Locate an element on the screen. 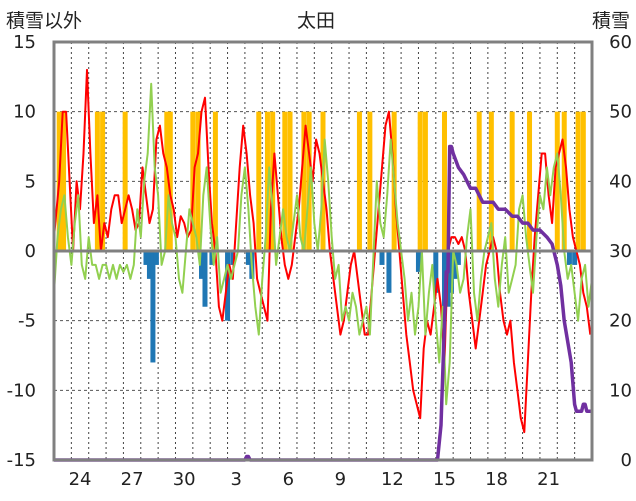 The width and height of the screenshot is (636, 501). y-left-tick-label: -10 is located at coordinates (21, 390).